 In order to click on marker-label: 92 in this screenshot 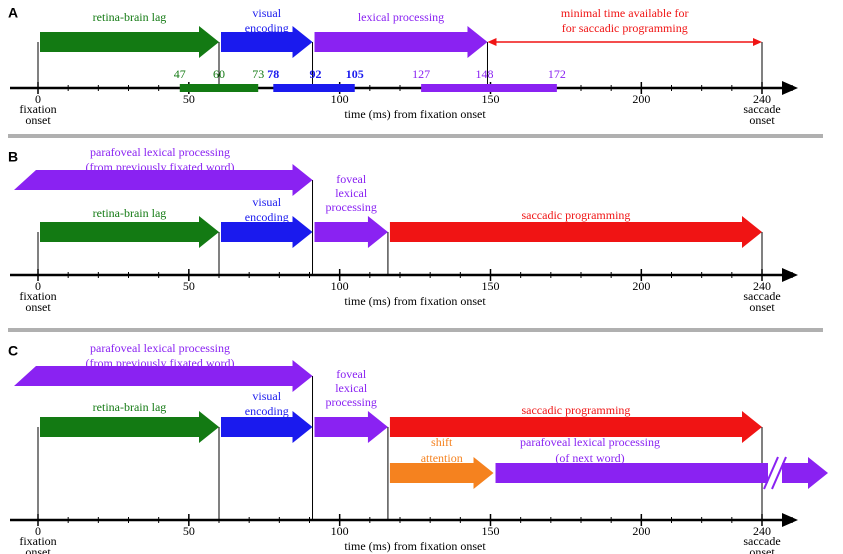, I will do `click(316, 74)`.